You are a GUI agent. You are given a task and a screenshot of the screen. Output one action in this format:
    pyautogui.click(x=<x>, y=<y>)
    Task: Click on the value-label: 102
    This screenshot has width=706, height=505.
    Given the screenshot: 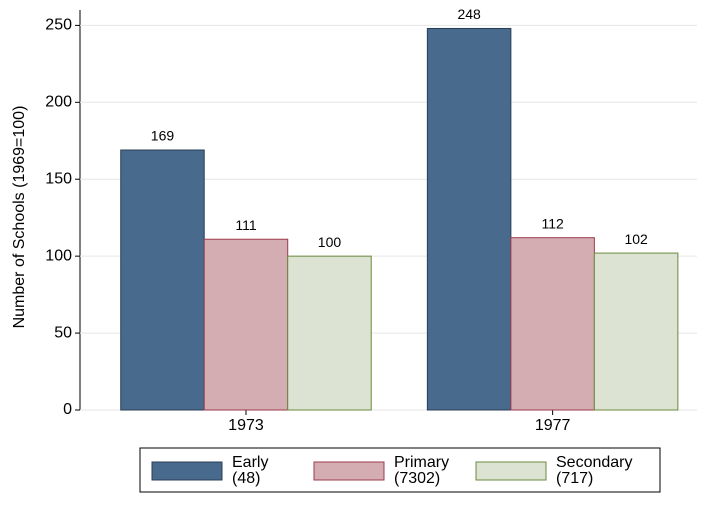 What is the action you would take?
    pyautogui.click(x=636, y=239)
    